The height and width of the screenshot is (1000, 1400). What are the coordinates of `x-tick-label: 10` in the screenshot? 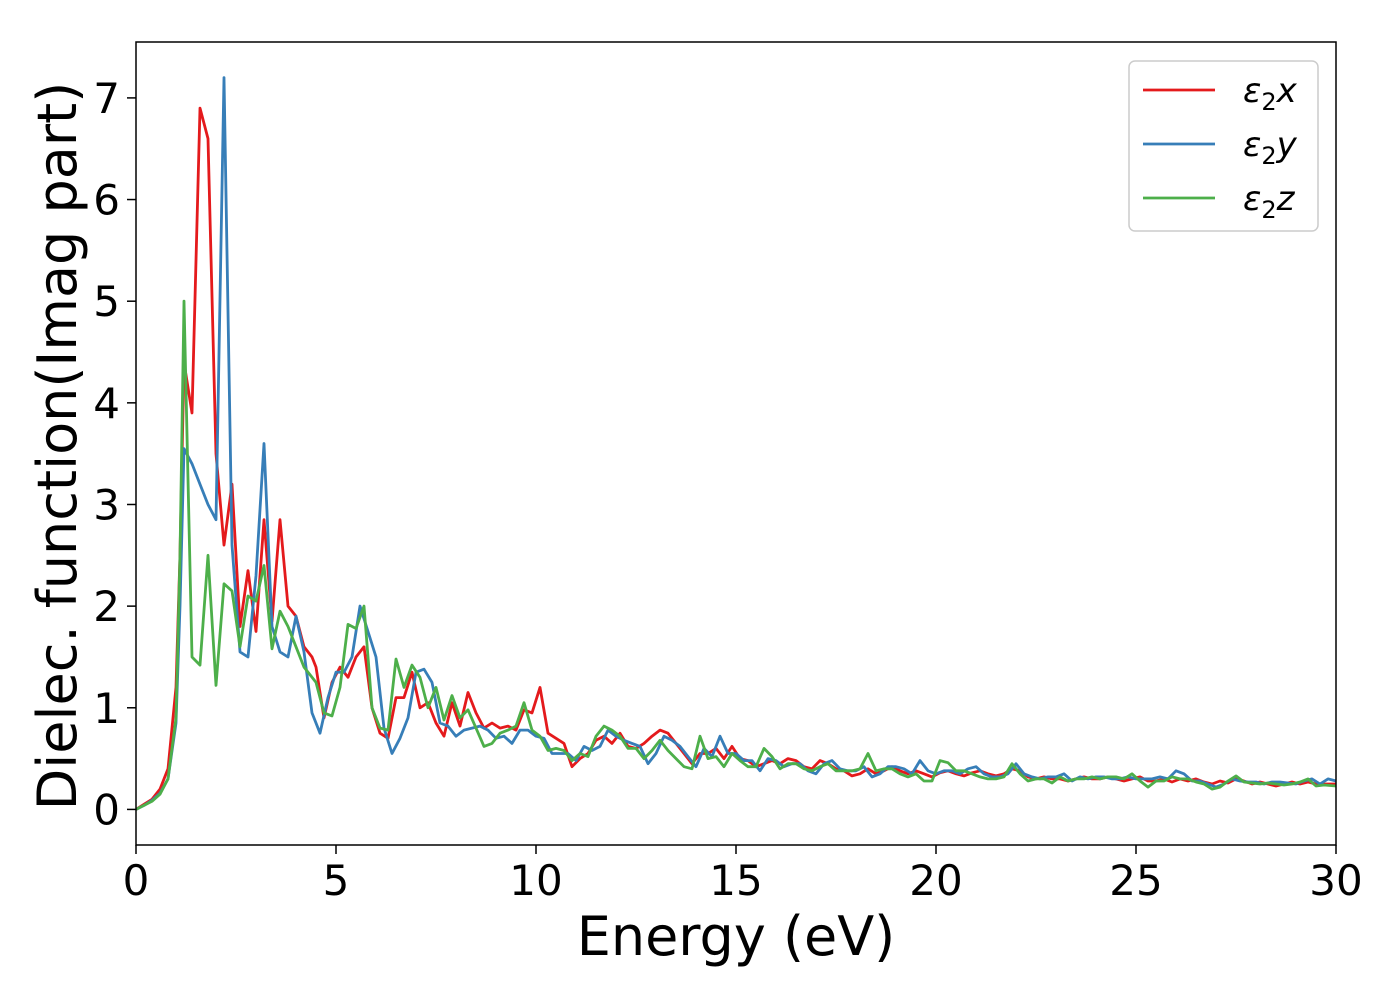 It's located at (535, 880).